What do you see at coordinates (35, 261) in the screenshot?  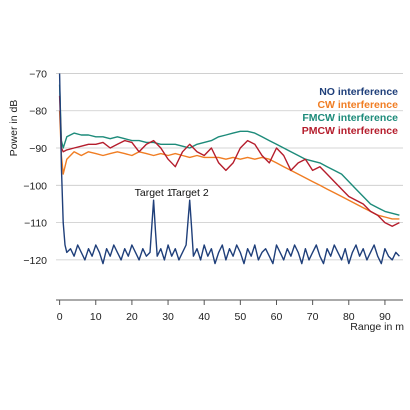 I see `y-tick-label: −120` at bounding box center [35, 261].